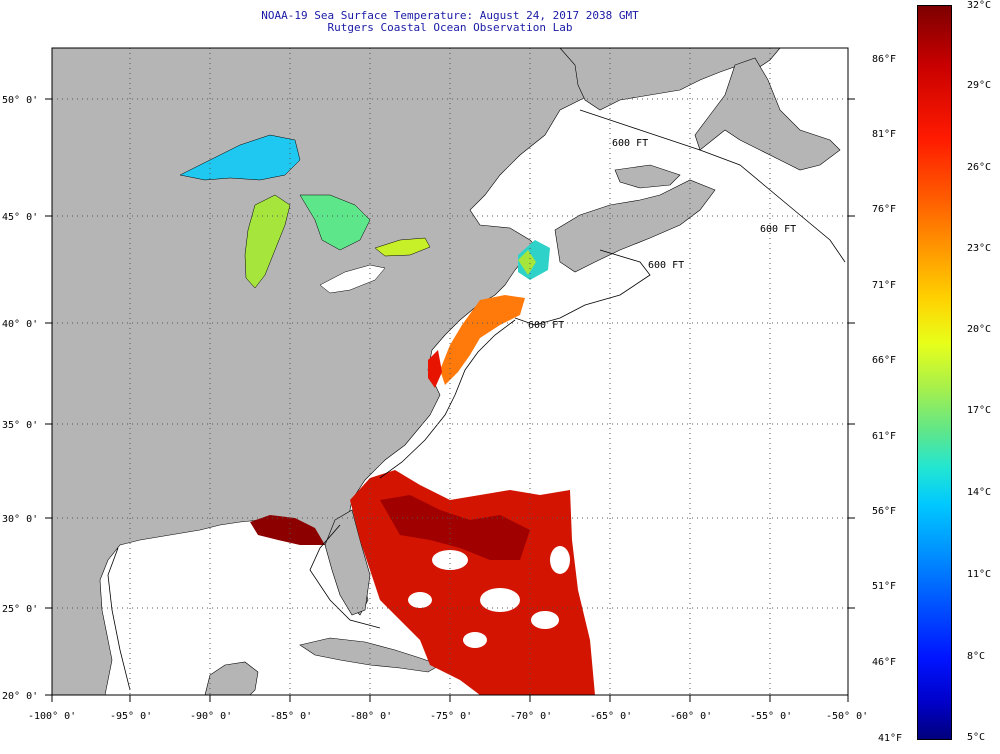 This screenshot has width=1000, height=754. I want to click on lake-erie, so click(352, 279).